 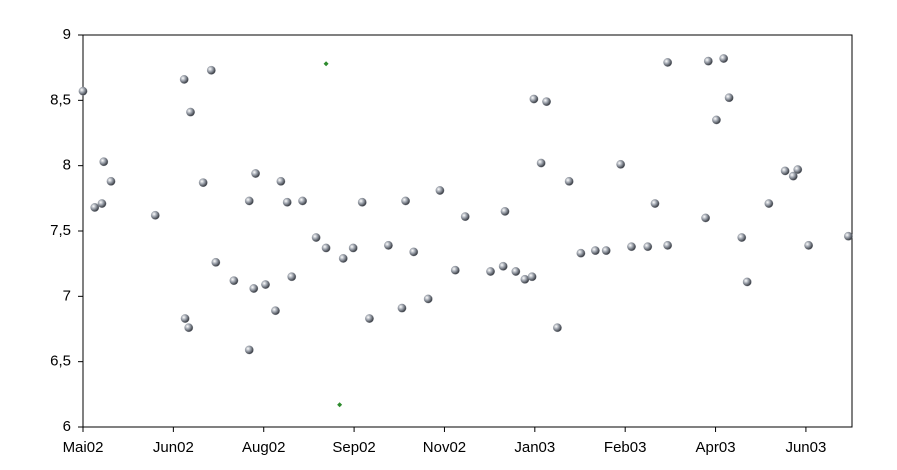 I want to click on x-tick-label: Feb03, so click(x=625, y=447).